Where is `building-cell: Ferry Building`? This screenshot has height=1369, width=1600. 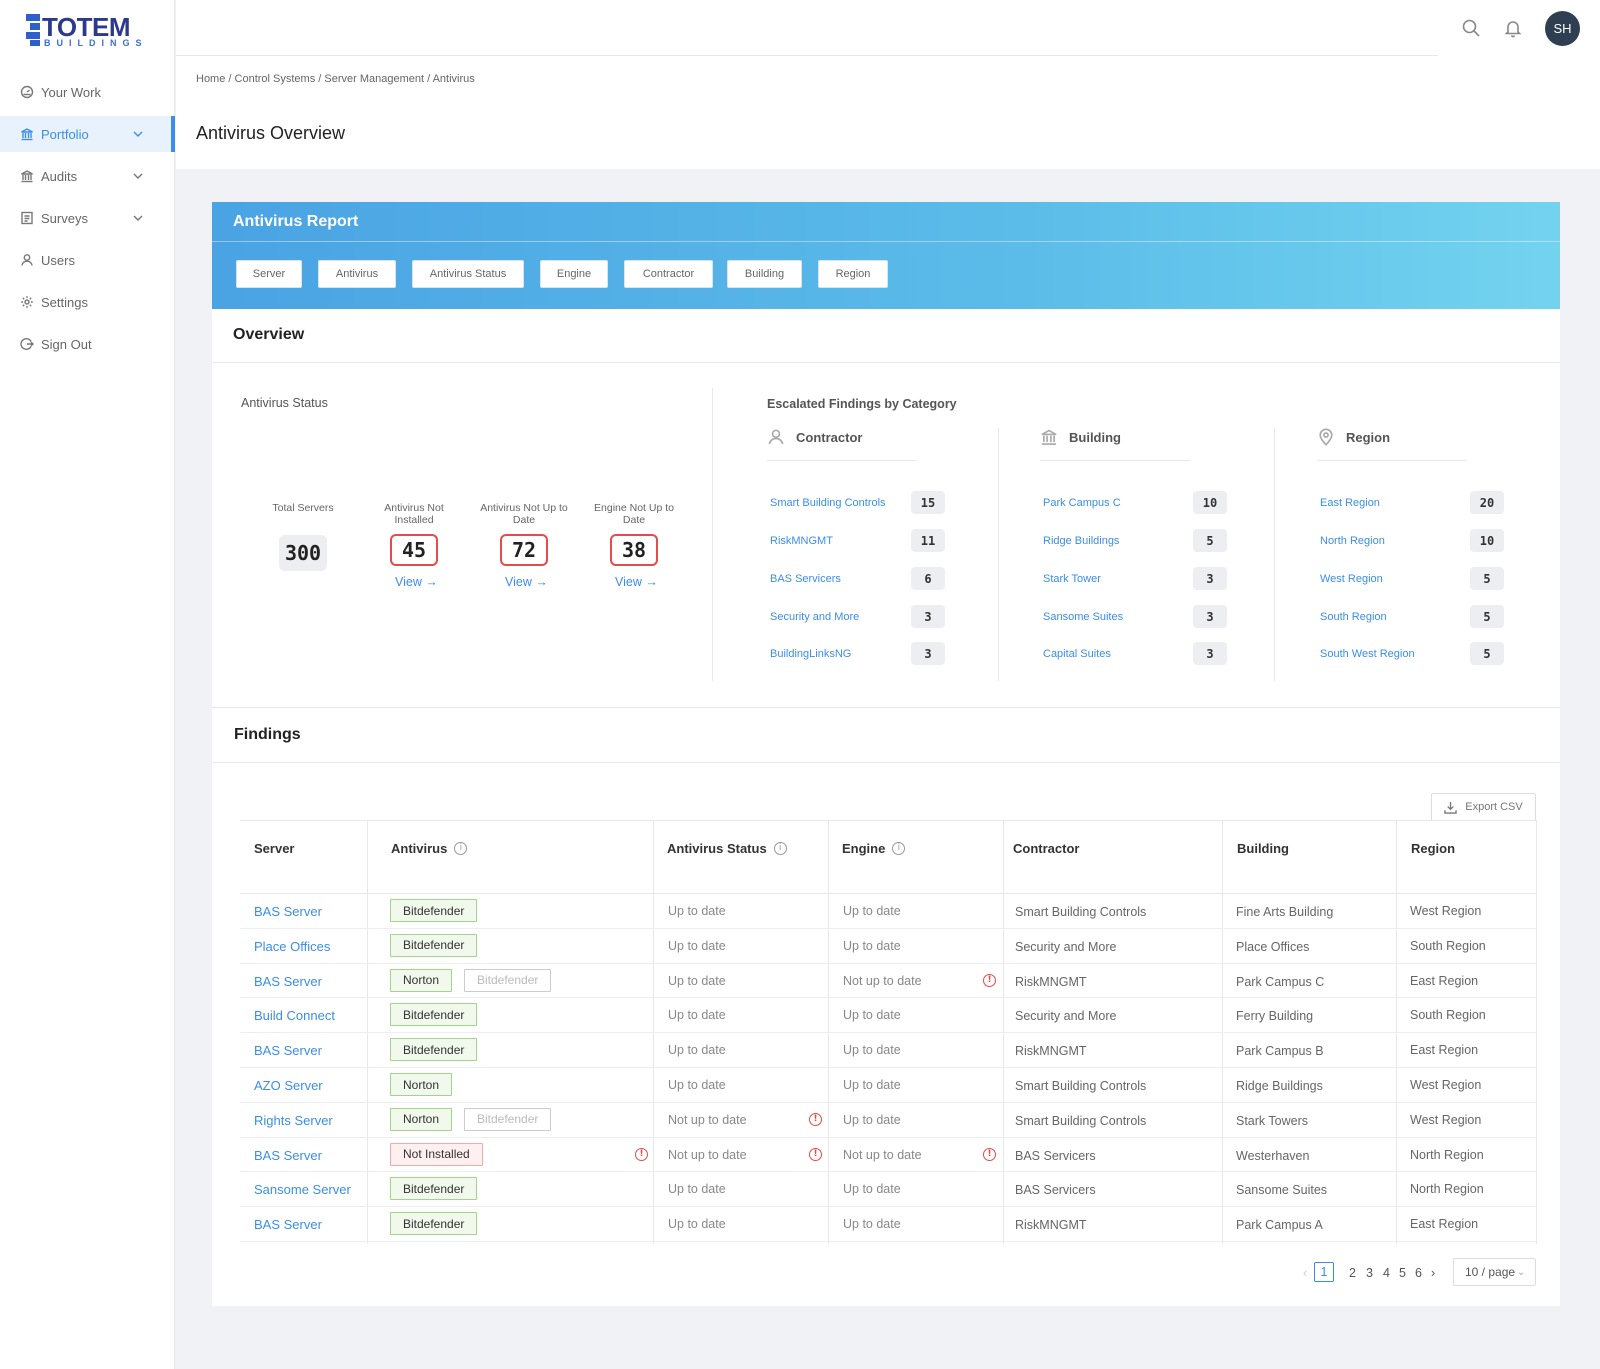 building-cell: Ferry Building is located at coordinates (1275, 1016).